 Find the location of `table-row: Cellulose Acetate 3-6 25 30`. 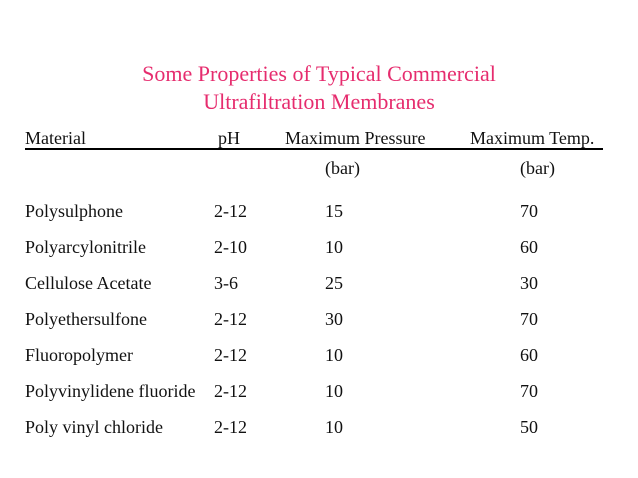

table-row: Cellulose Acetate 3-6 25 30 is located at coordinates (319, 291).